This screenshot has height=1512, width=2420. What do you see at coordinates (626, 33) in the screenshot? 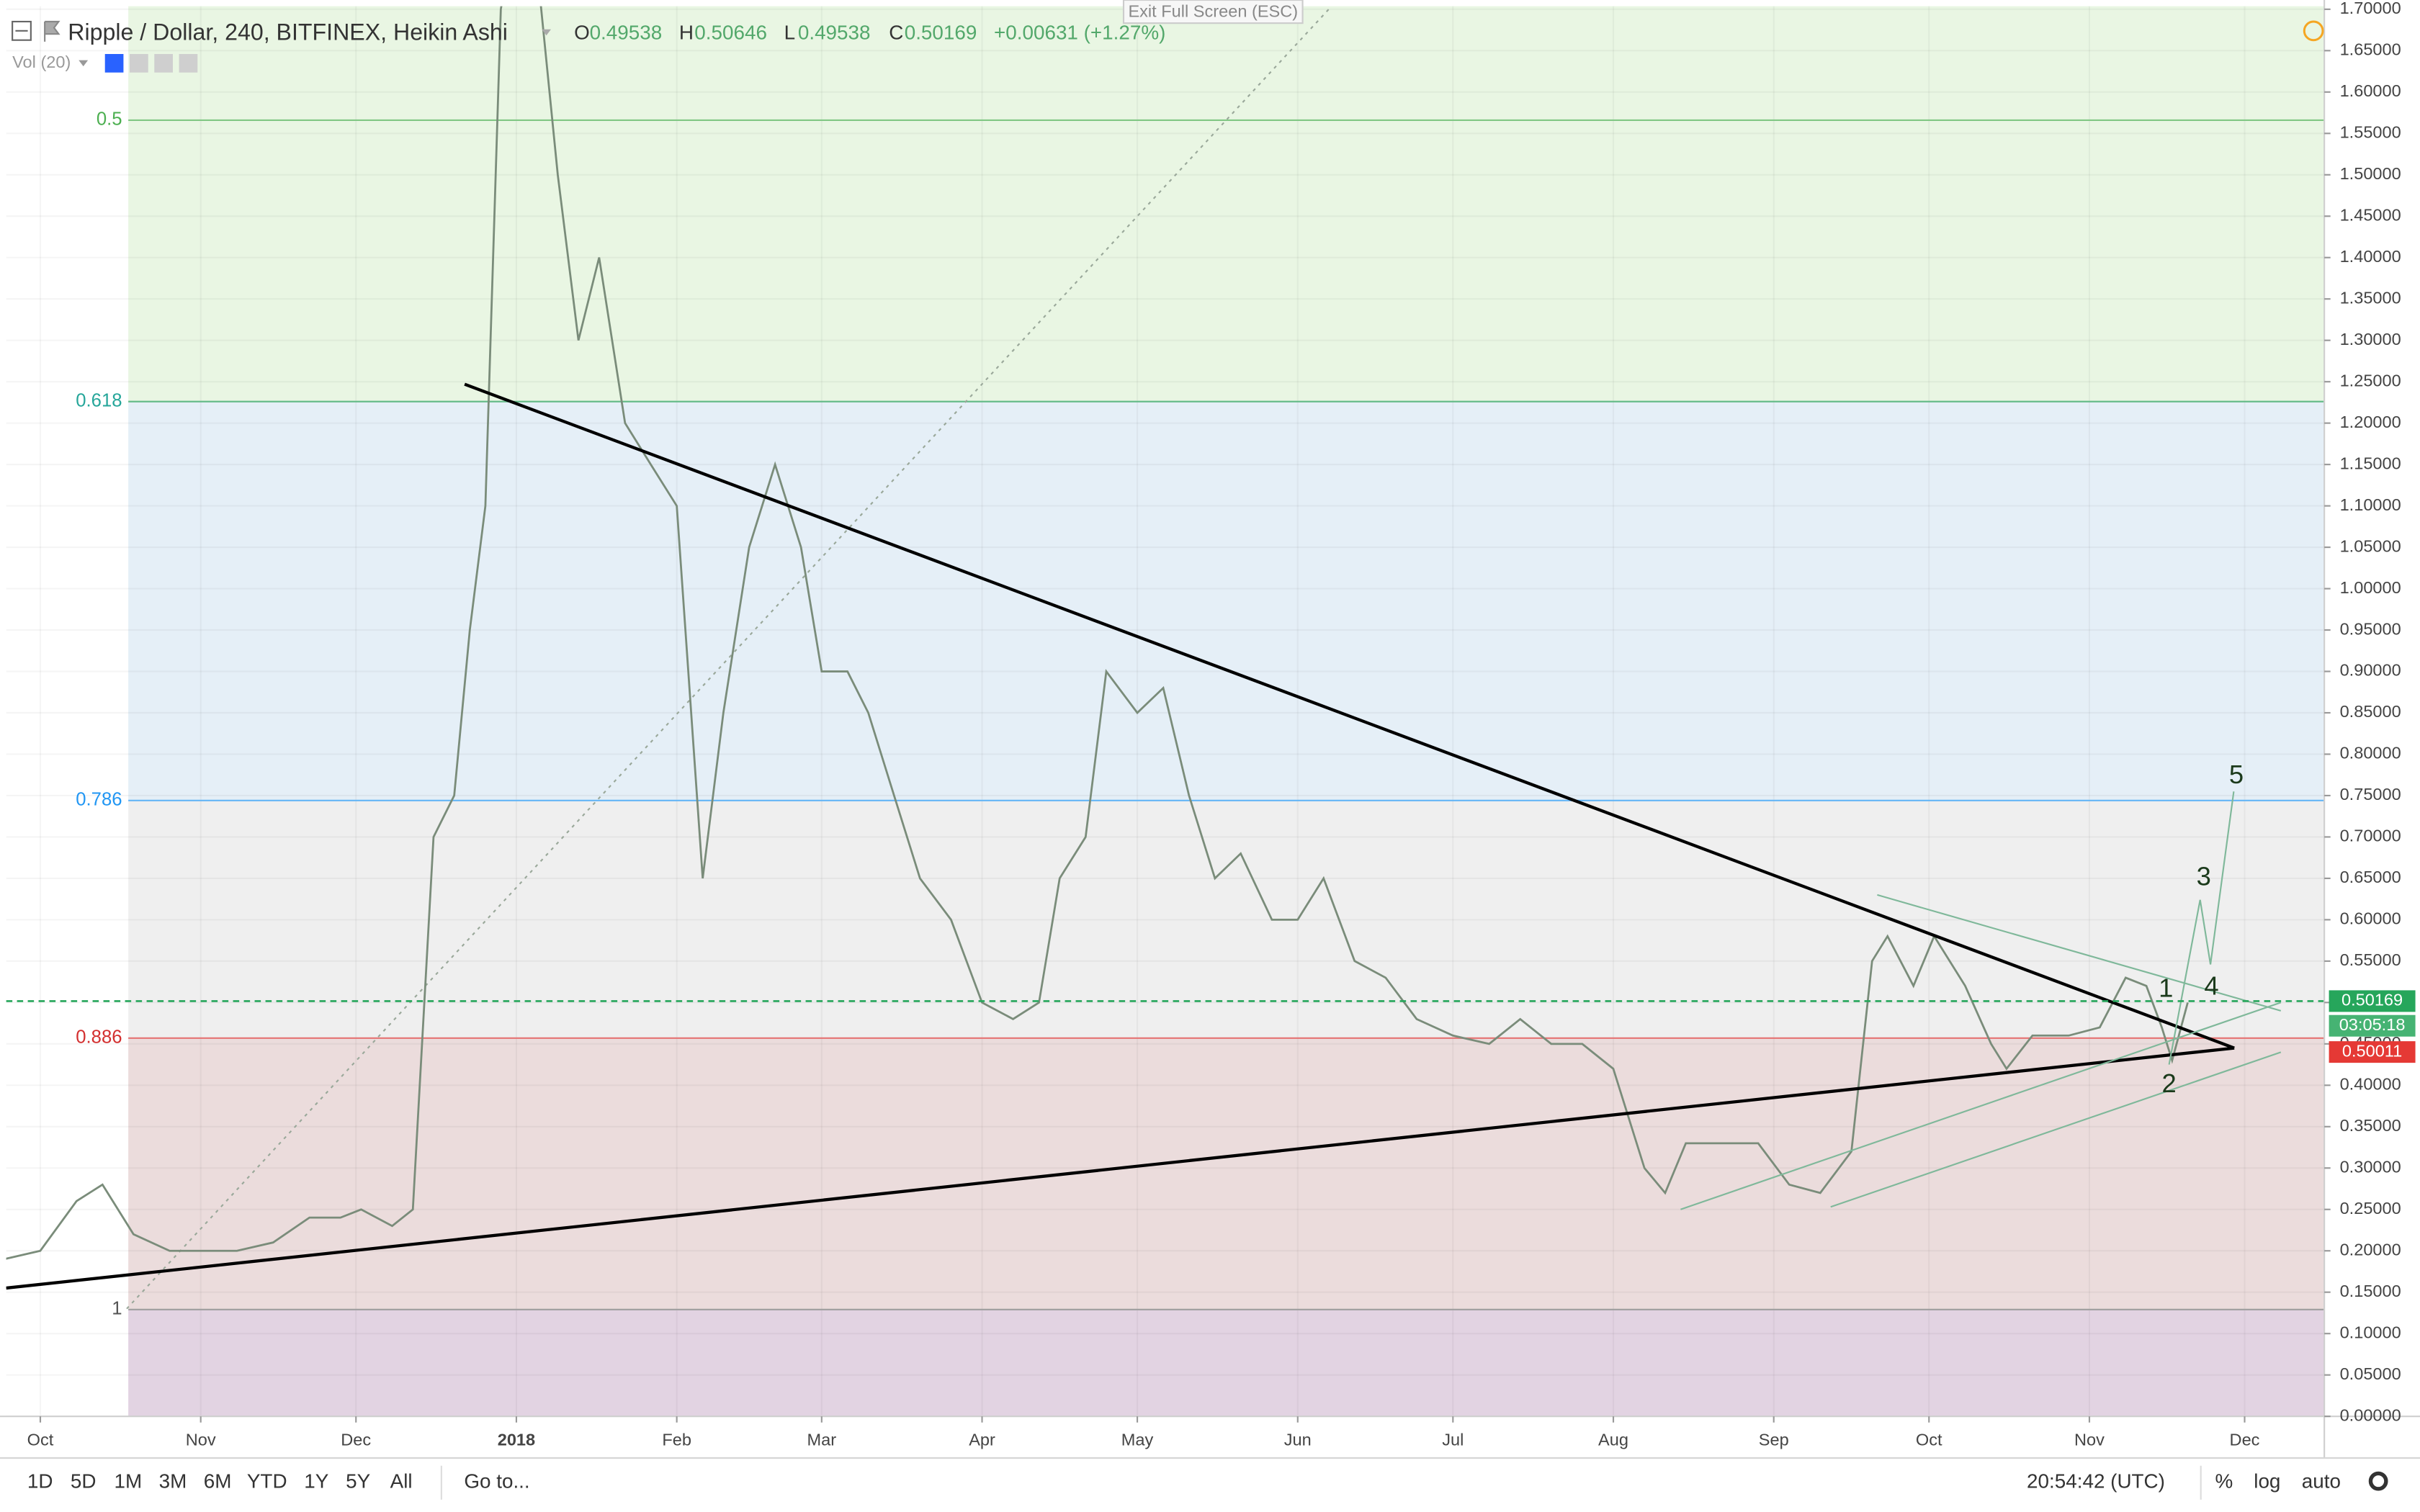
I see `ohlc-value: 0.49538` at bounding box center [626, 33].